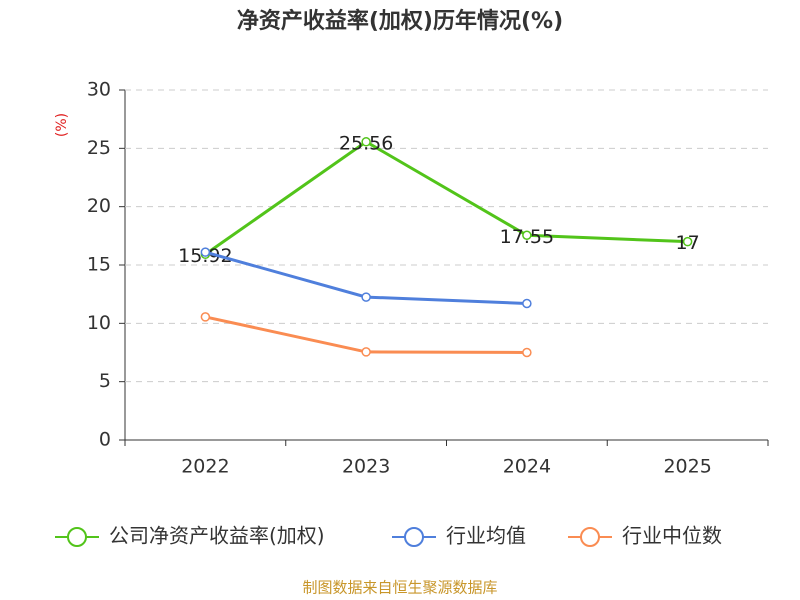 This screenshot has height=600, width=800. Describe the element at coordinates (62, 125) in the screenshot. I see `y-axis-label: (%)` at that location.